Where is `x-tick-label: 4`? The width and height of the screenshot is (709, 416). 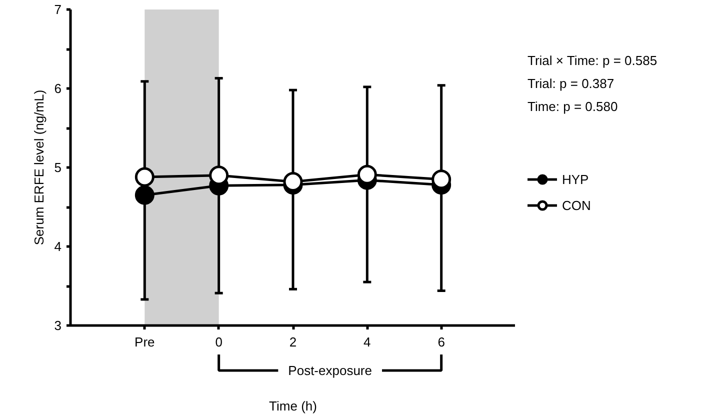
x-tick-label: 4 is located at coordinates (367, 342).